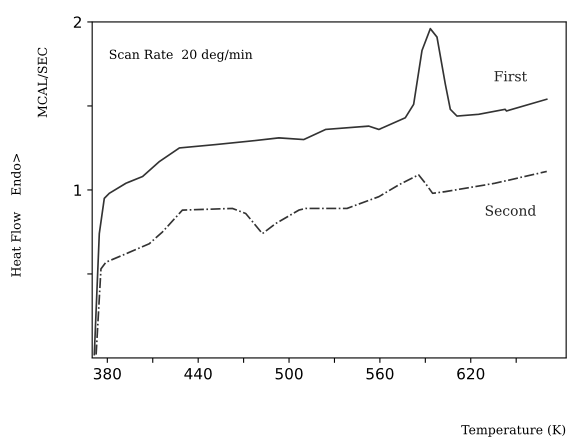 The height and width of the screenshot is (448, 569). What do you see at coordinates (289, 374) in the screenshot?
I see `x-tick-label: 500` at bounding box center [289, 374].